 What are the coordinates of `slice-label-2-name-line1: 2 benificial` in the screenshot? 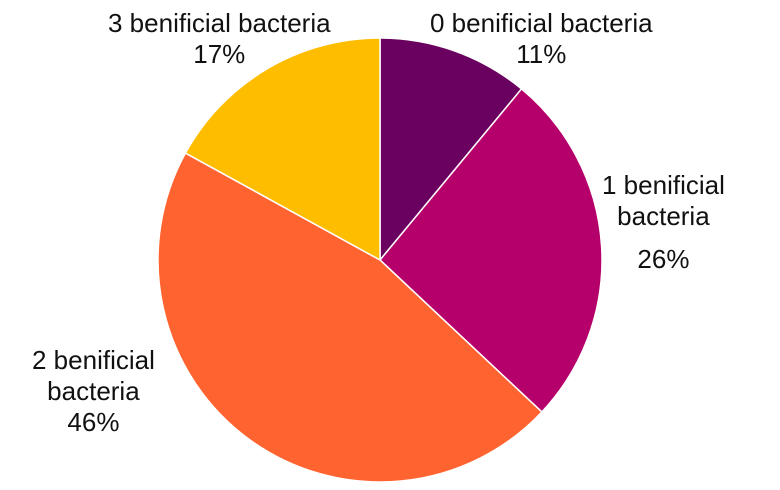 It's located at (93, 360).